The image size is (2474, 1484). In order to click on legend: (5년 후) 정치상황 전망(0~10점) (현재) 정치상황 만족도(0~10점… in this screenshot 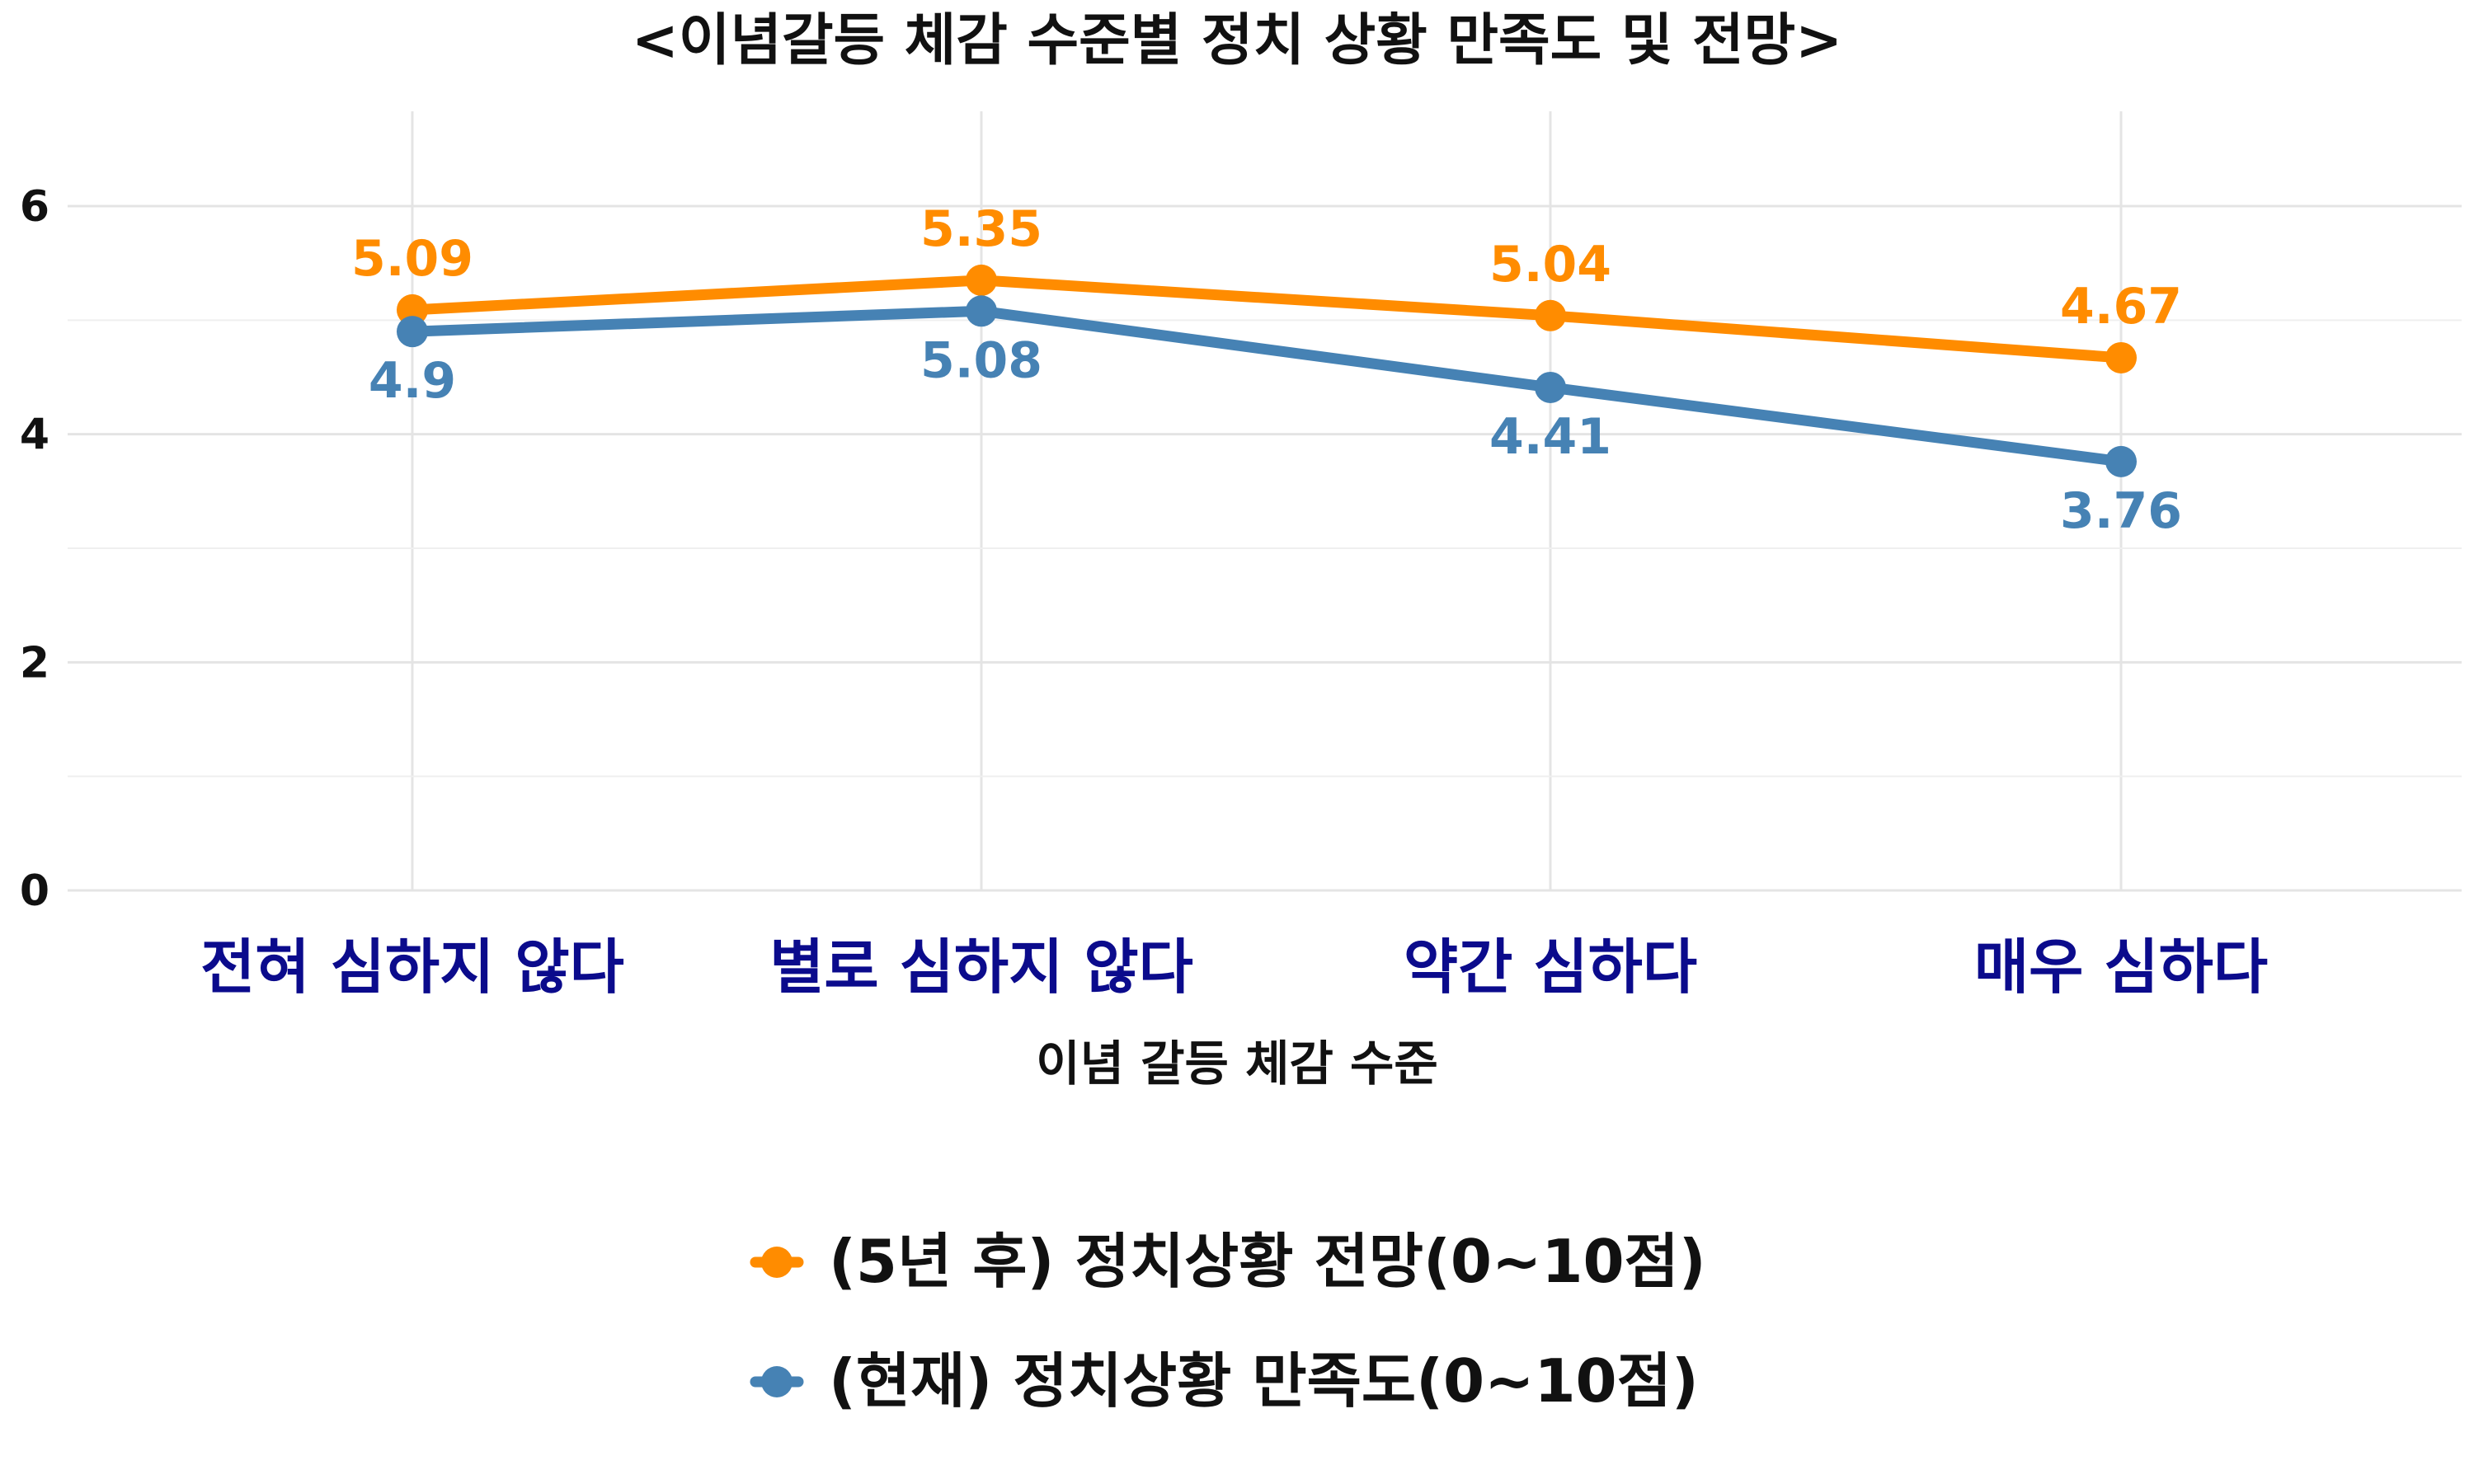, I will do `click(1228, 1321)`.